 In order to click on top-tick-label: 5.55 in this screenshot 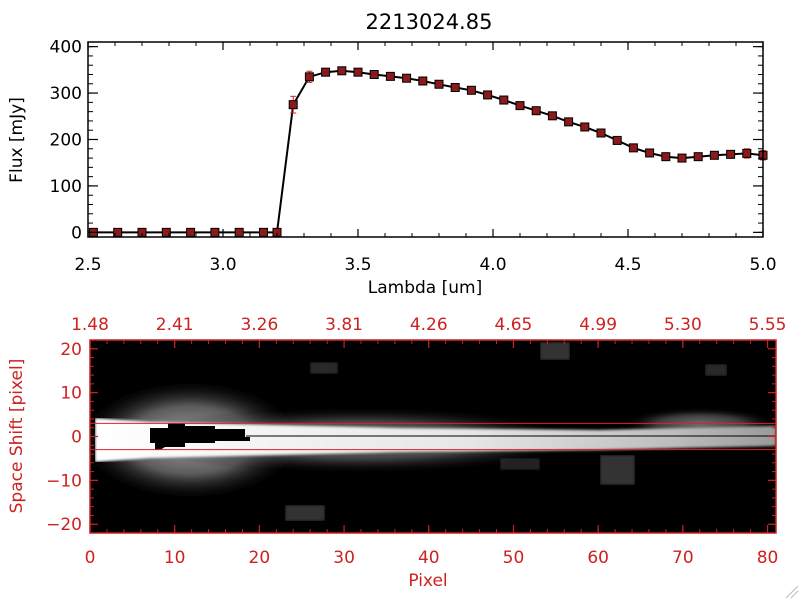, I will do `click(768, 325)`.